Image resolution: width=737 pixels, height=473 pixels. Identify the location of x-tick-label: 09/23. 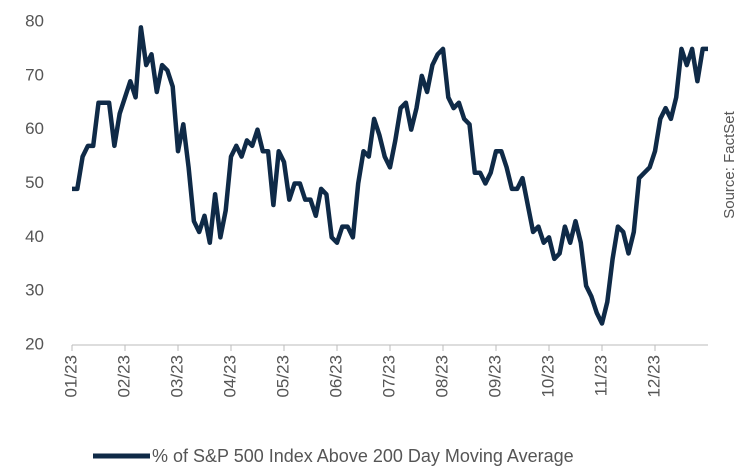
(494, 376).